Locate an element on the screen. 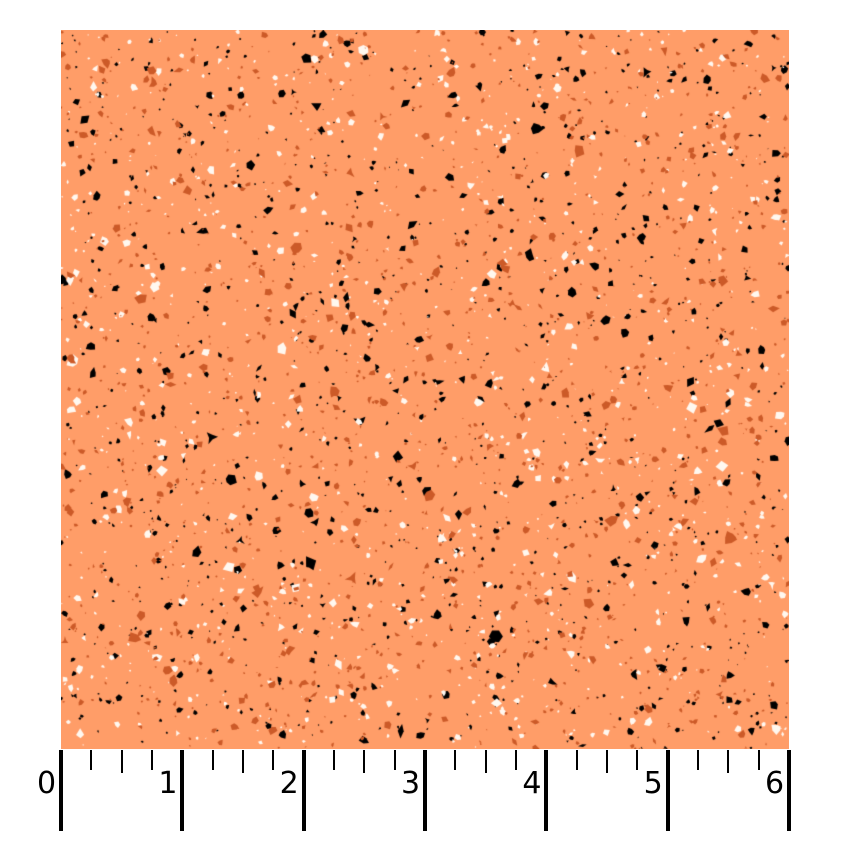  ruler: 0 1 2 3 4 5 6 is located at coordinates (425, 799).